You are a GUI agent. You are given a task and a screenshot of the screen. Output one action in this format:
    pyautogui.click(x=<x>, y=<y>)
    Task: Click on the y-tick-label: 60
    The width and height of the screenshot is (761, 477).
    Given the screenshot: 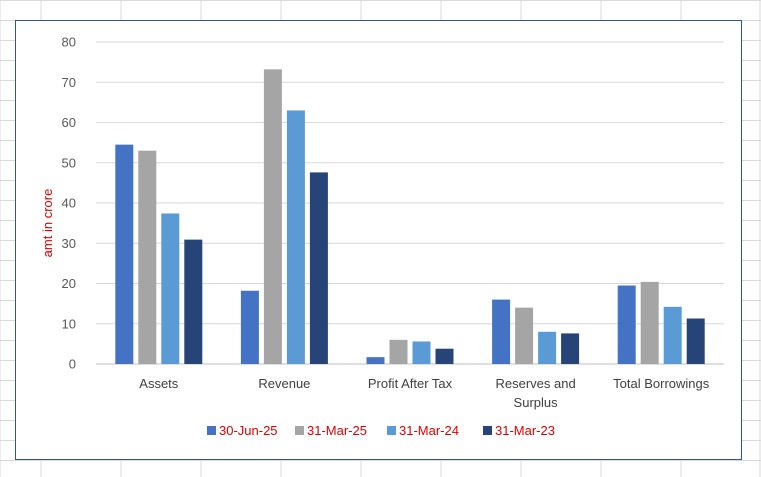 What is the action you would take?
    pyautogui.click(x=69, y=122)
    